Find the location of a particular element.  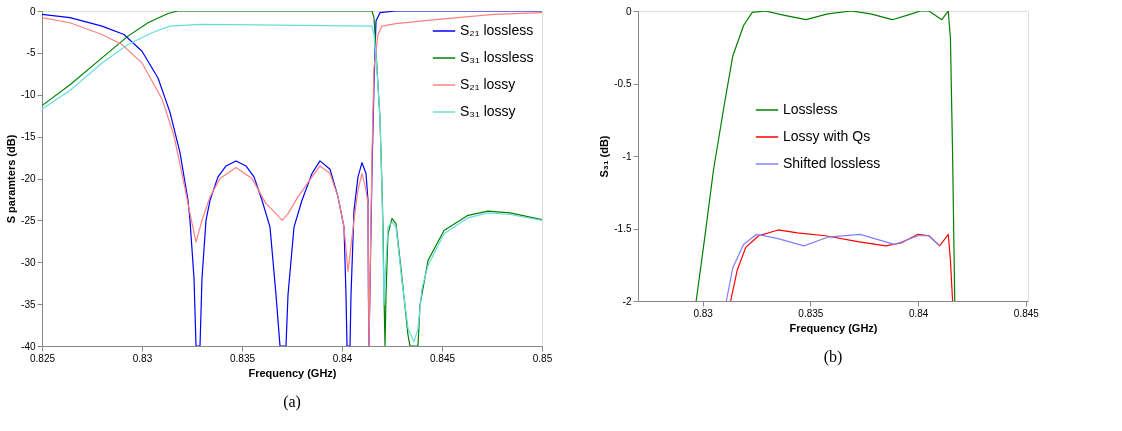

legend-label: Shifted lossless is located at coordinates (832, 163).